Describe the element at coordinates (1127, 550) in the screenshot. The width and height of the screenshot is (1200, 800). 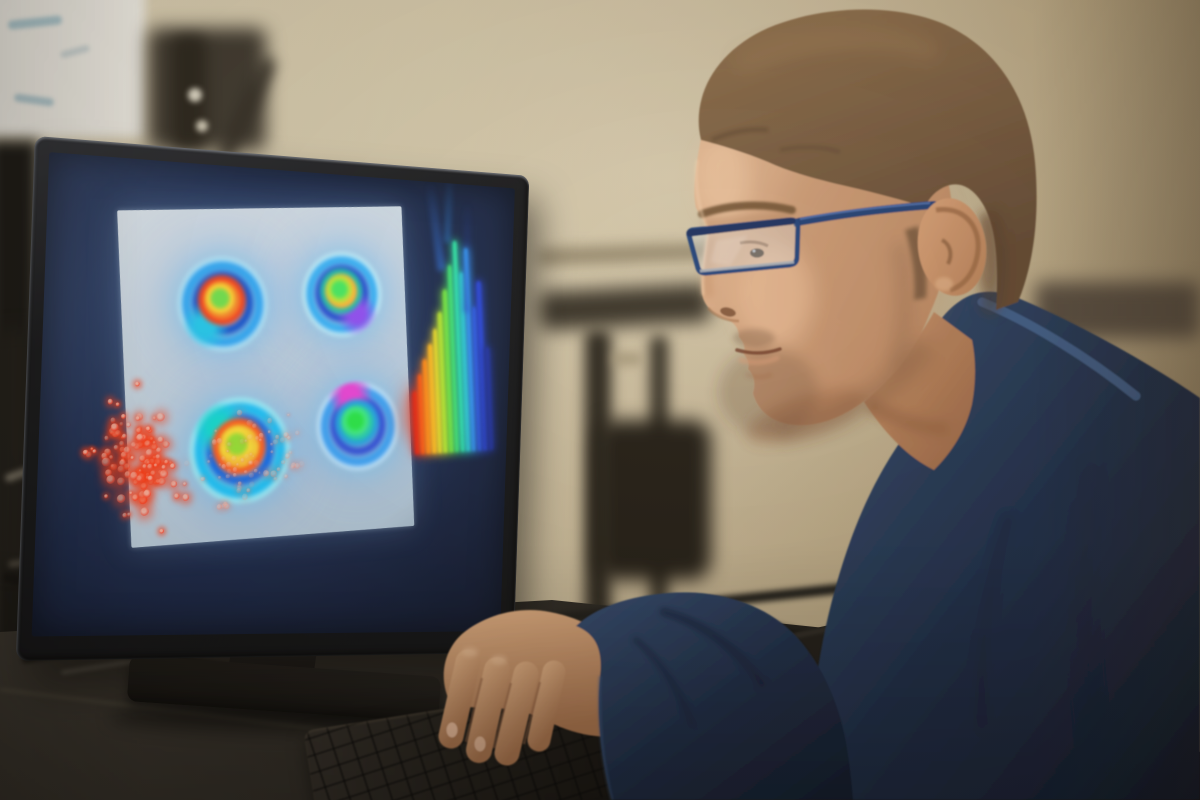
I see `right-shade` at that location.